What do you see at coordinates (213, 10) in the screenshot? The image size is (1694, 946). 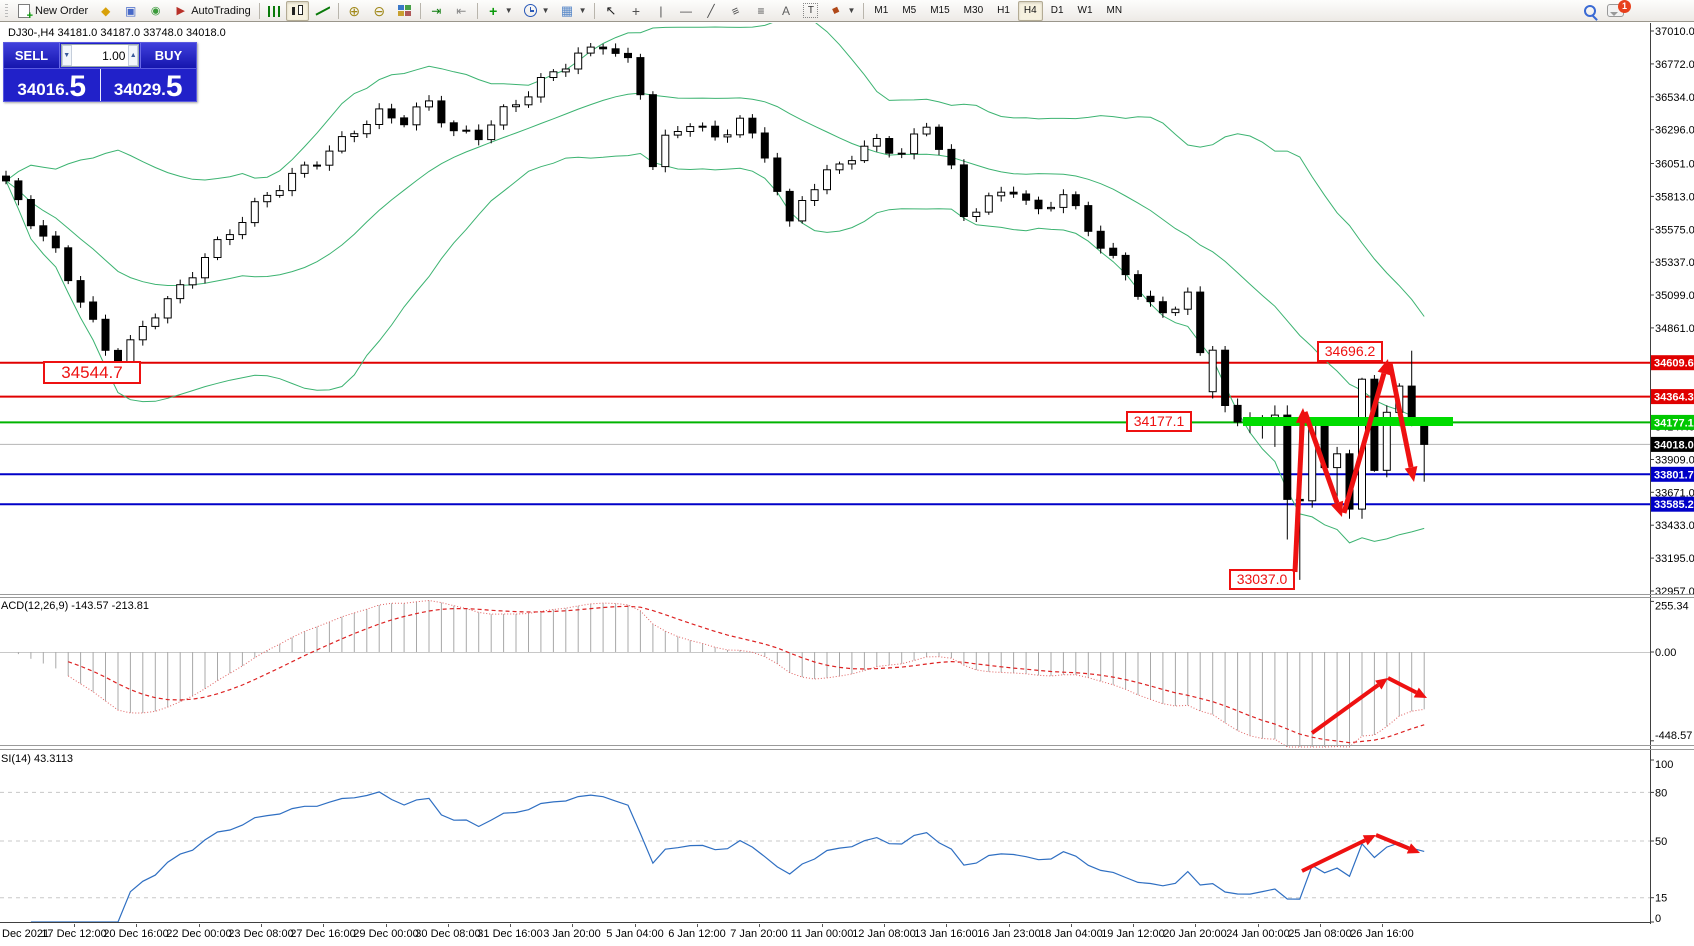 I see `autotrading-button: ▶ AutoTrading` at bounding box center [213, 10].